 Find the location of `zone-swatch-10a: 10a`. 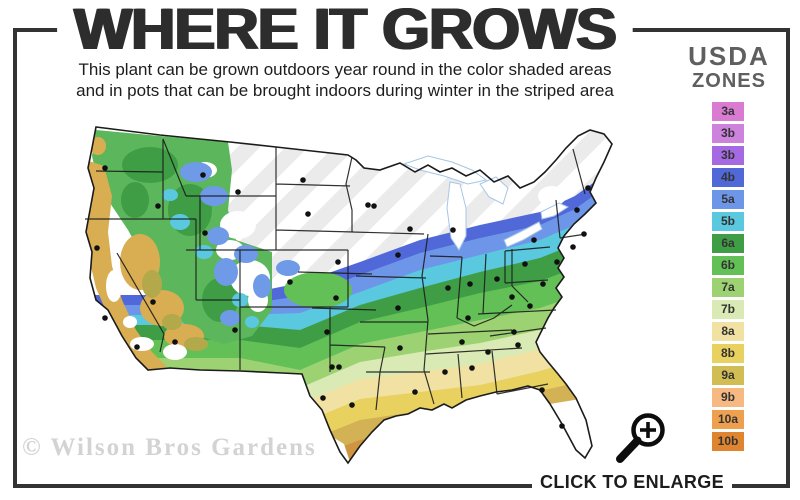

zone-swatch-10a: 10a is located at coordinates (728, 419).